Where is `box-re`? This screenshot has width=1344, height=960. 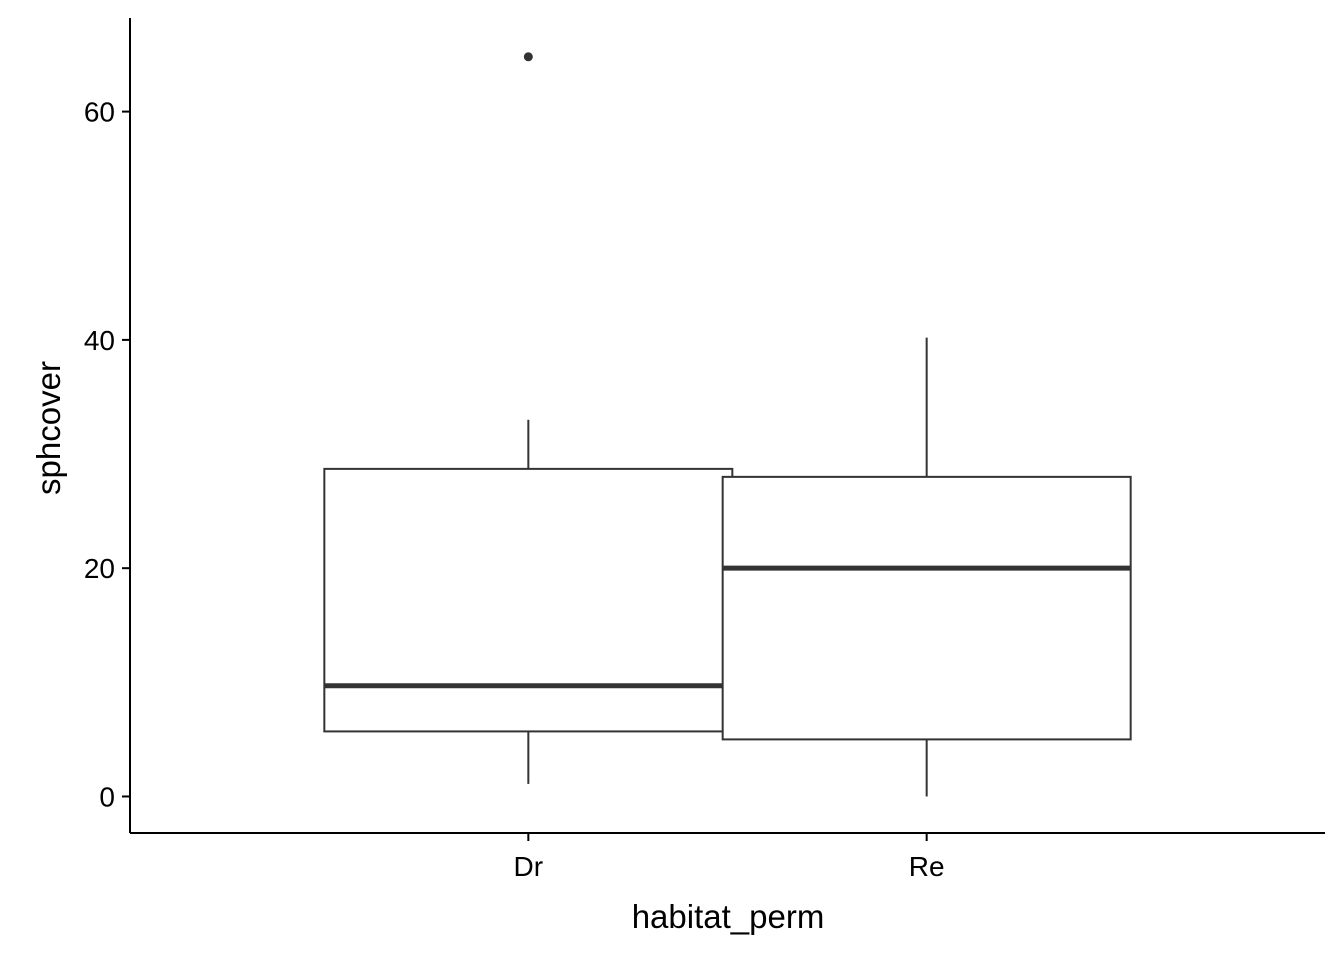 box-re is located at coordinates (926, 608).